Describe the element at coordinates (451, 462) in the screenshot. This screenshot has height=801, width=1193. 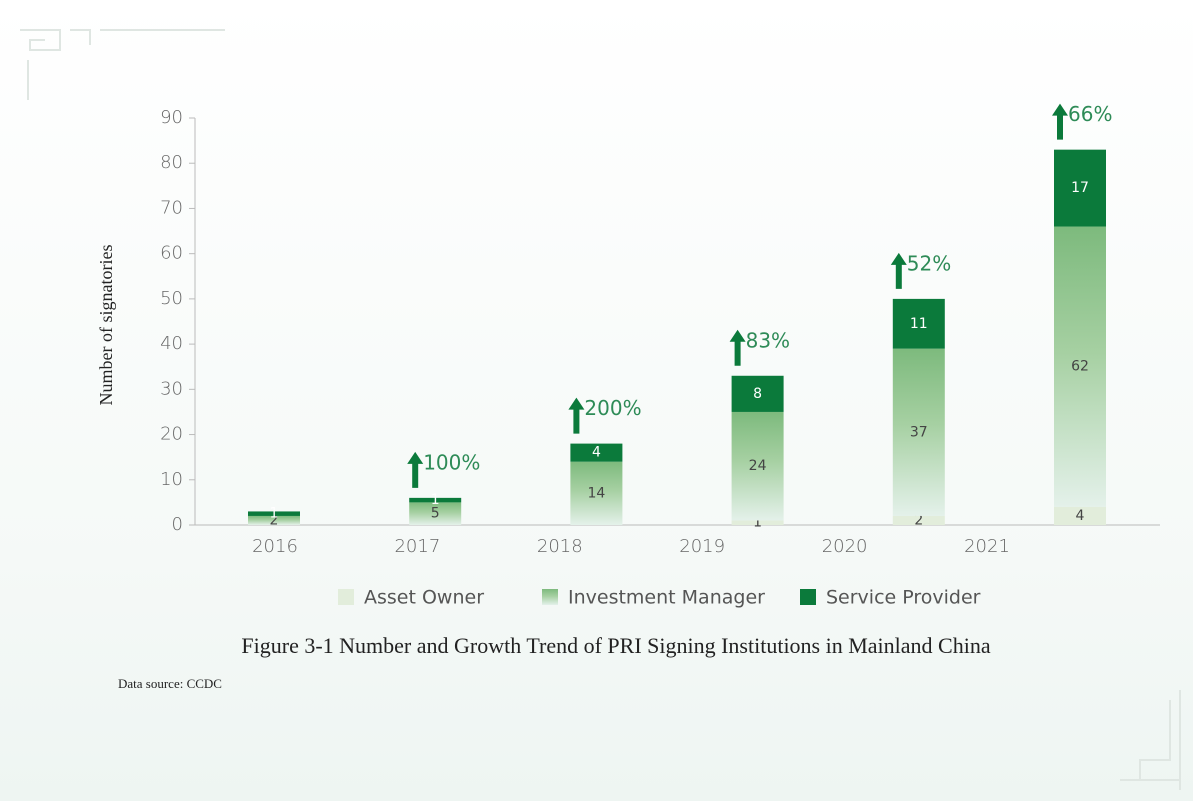
I see `growth-label: 100%` at that location.